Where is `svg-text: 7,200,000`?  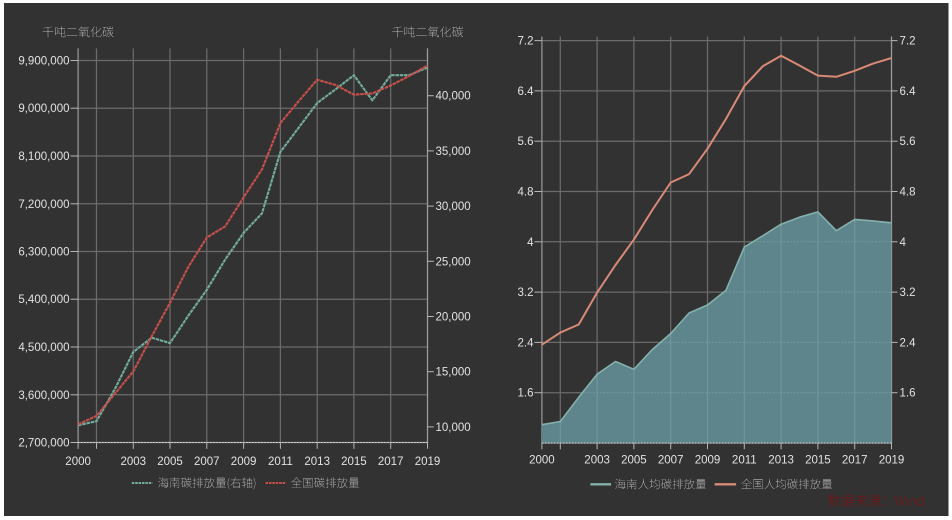
svg-text: 7,200,000 is located at coordinates (43, 205).